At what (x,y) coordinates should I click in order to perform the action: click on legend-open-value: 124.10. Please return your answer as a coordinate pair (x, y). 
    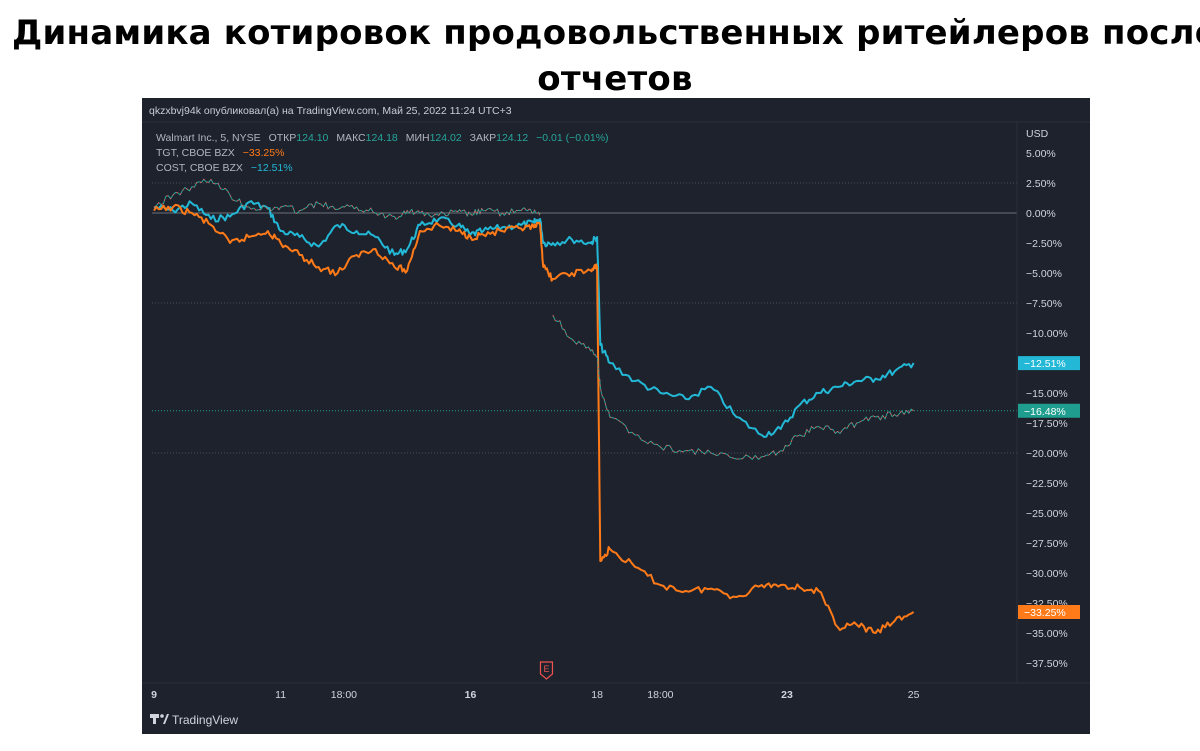
    Looking at the image, I should click on (312, 138).